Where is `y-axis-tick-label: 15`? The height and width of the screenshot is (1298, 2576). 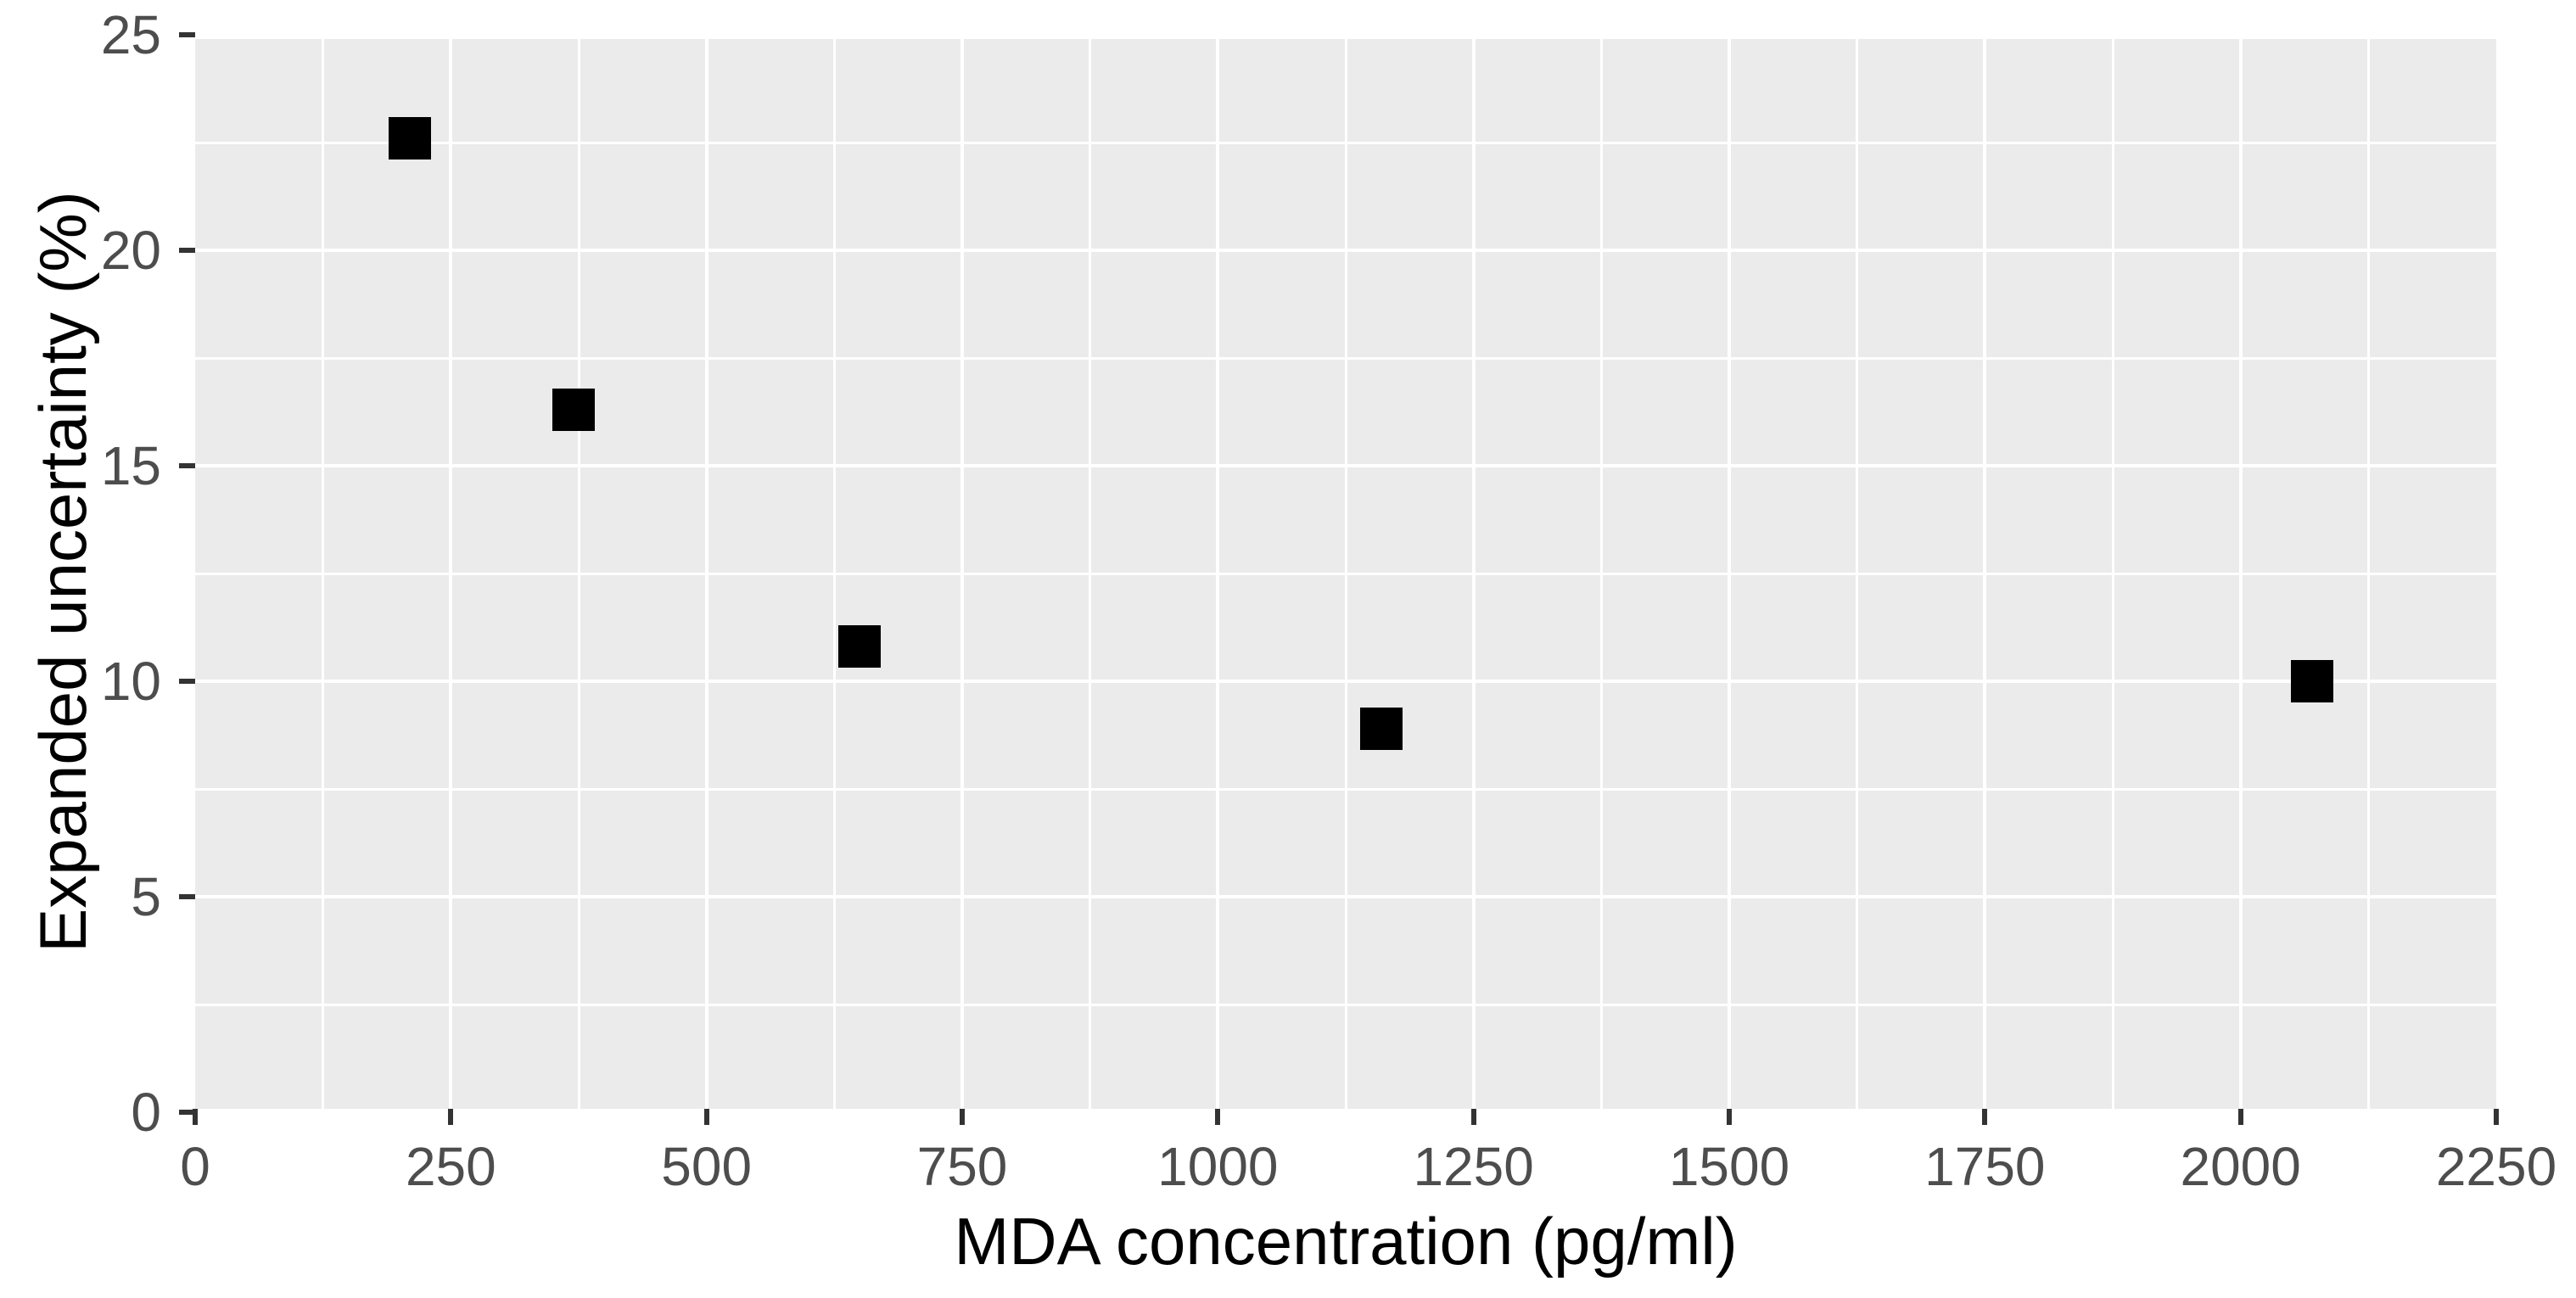 y-axis-tick-label: 15 is located at coordinates (131, 465).